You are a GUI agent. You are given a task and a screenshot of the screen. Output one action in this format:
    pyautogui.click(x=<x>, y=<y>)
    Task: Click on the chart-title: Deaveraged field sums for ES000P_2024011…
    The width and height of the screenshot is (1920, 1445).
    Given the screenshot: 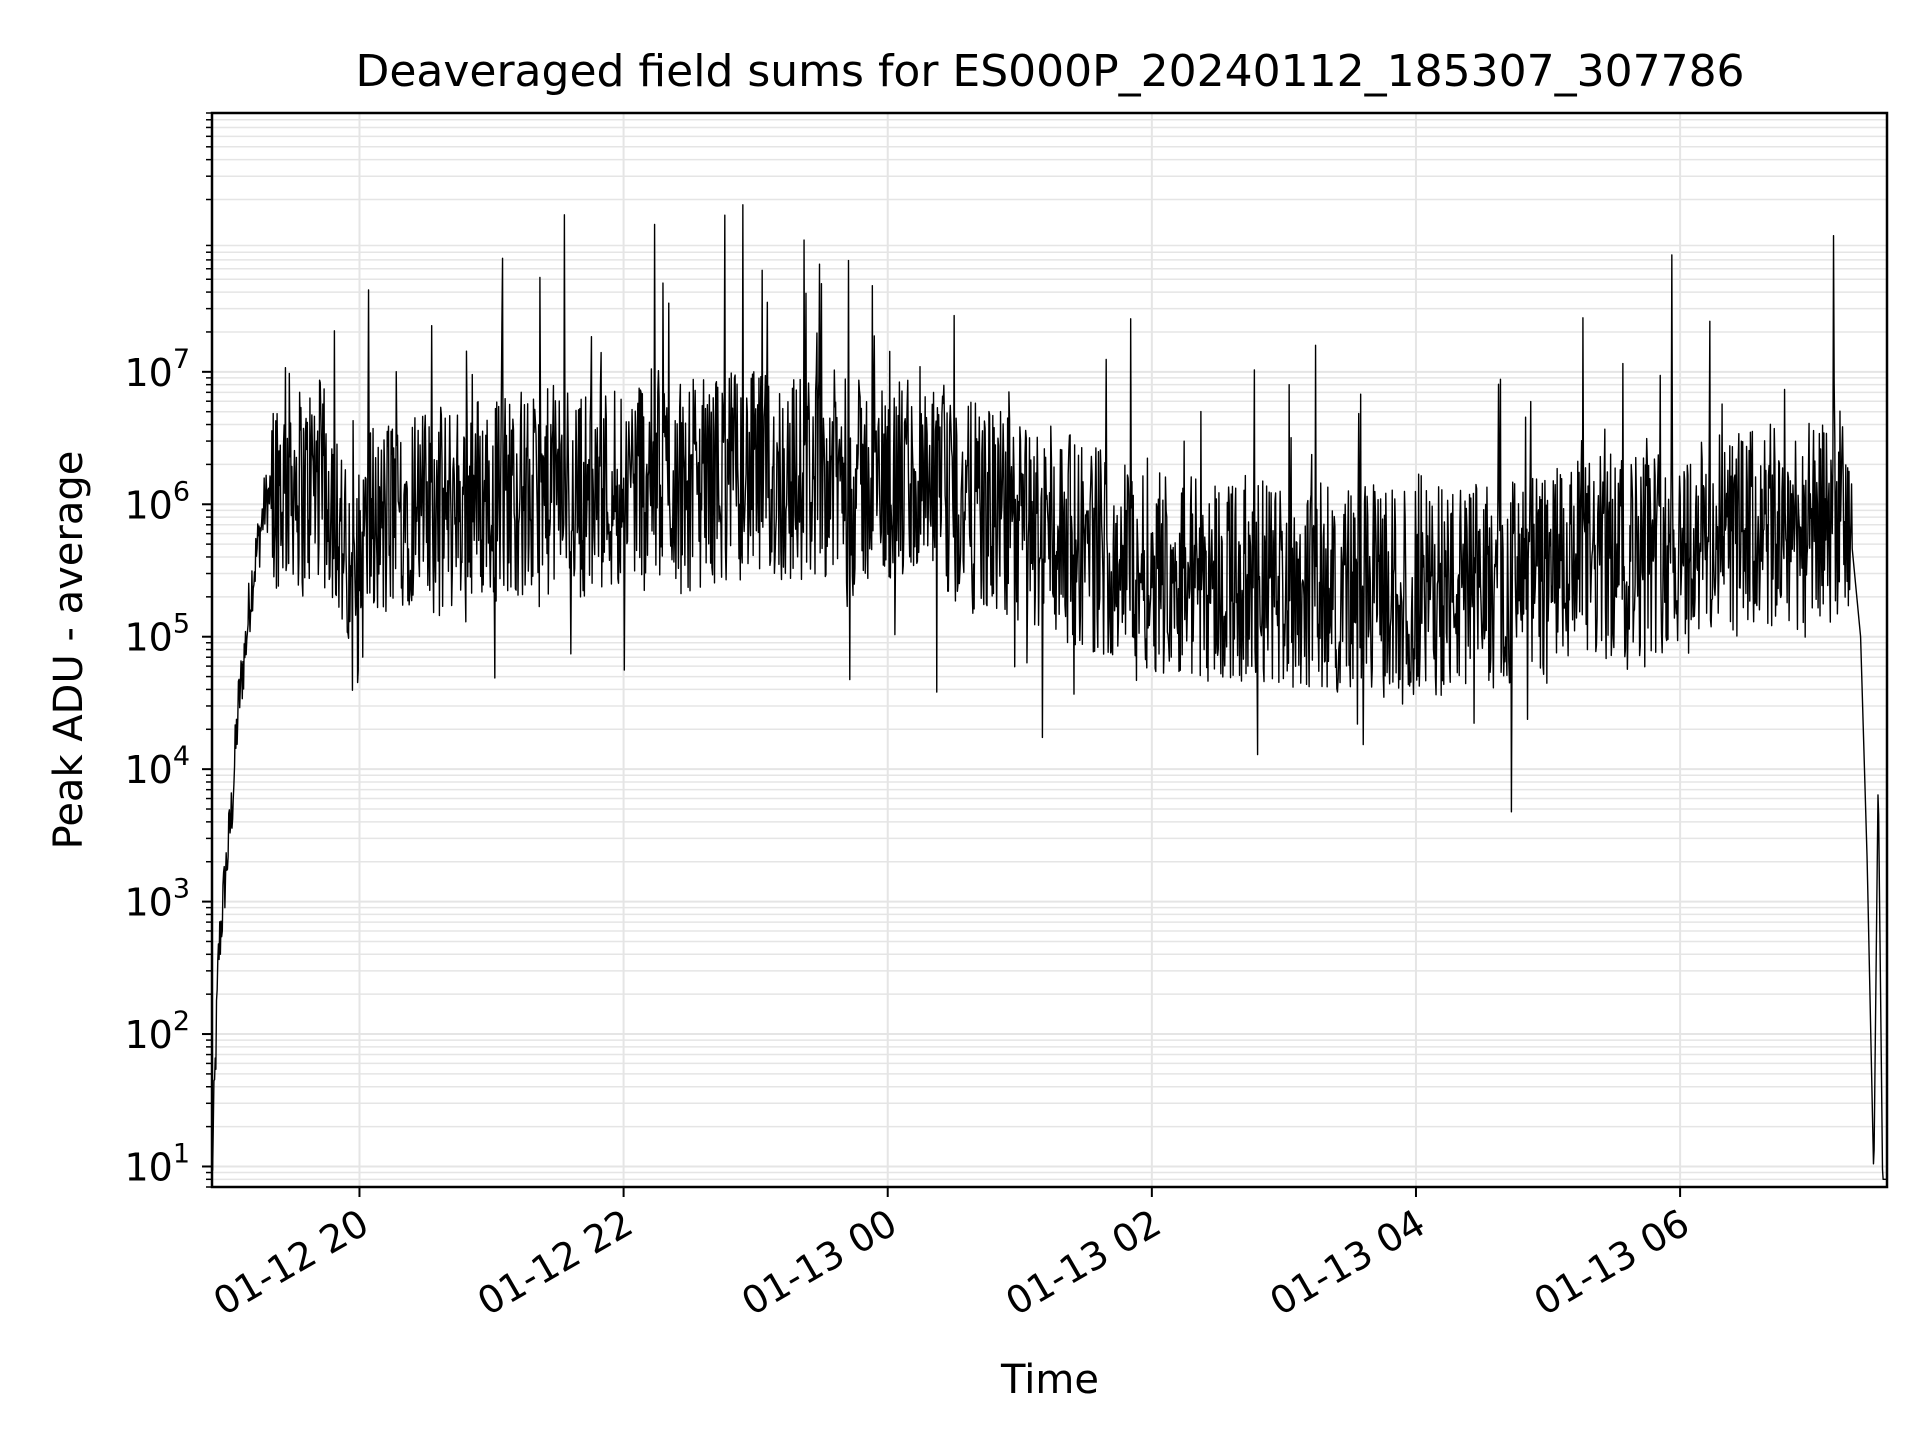 What is the action you would take?
    pyautogui.click(x=1049, y=71)
    